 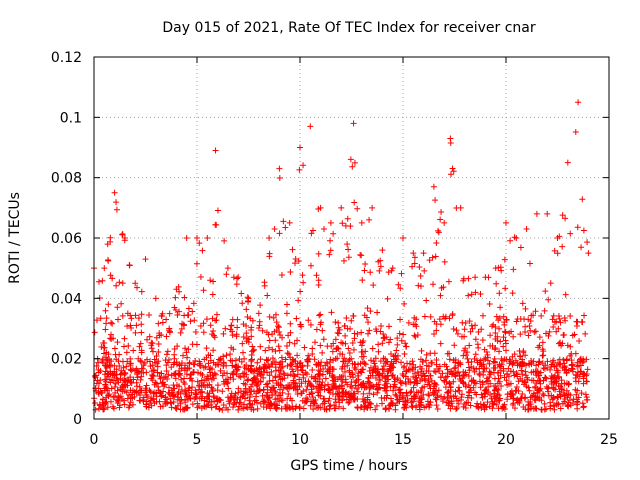 What do you see at coordinates (403, 440) in the screenshot?
I see `x-tick-label: 15` at bounding box center [403, 440].